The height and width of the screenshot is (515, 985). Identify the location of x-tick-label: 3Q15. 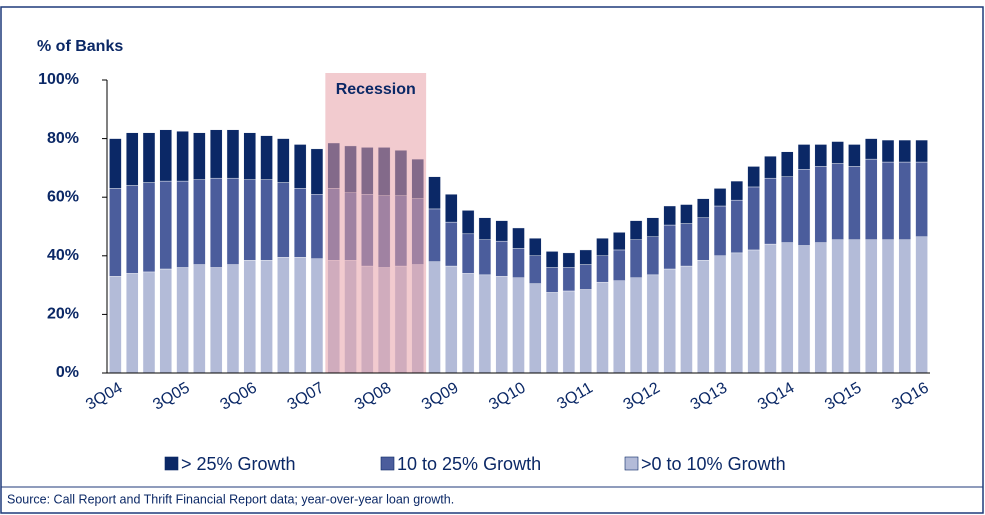
(843, 396).